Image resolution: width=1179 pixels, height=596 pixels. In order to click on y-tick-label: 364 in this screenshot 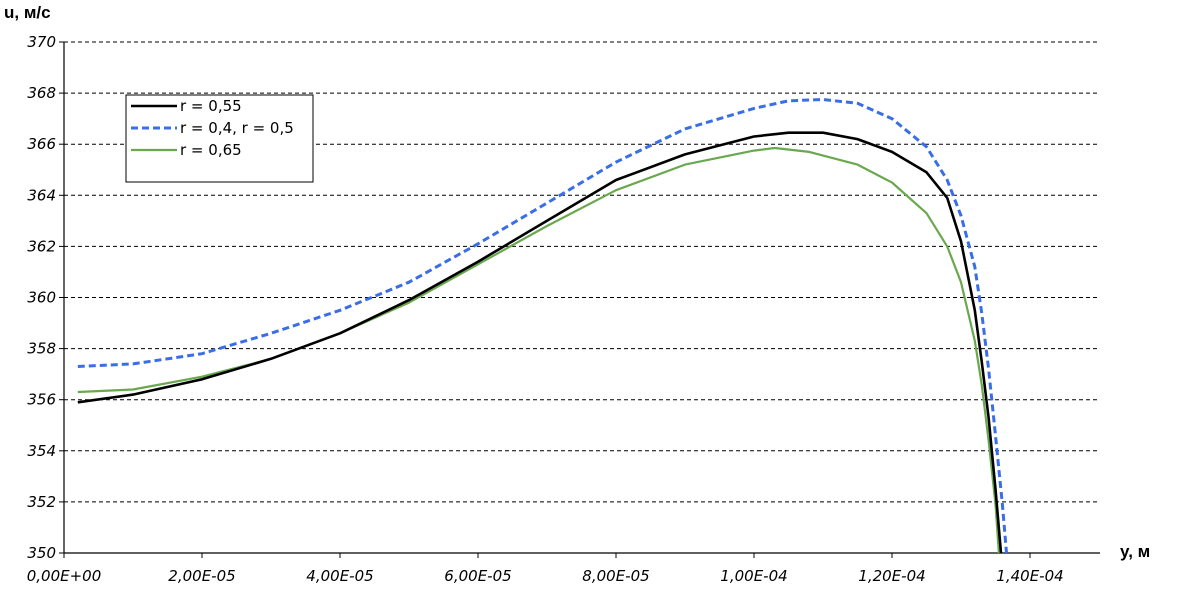, I will do `click(41, 195)`.